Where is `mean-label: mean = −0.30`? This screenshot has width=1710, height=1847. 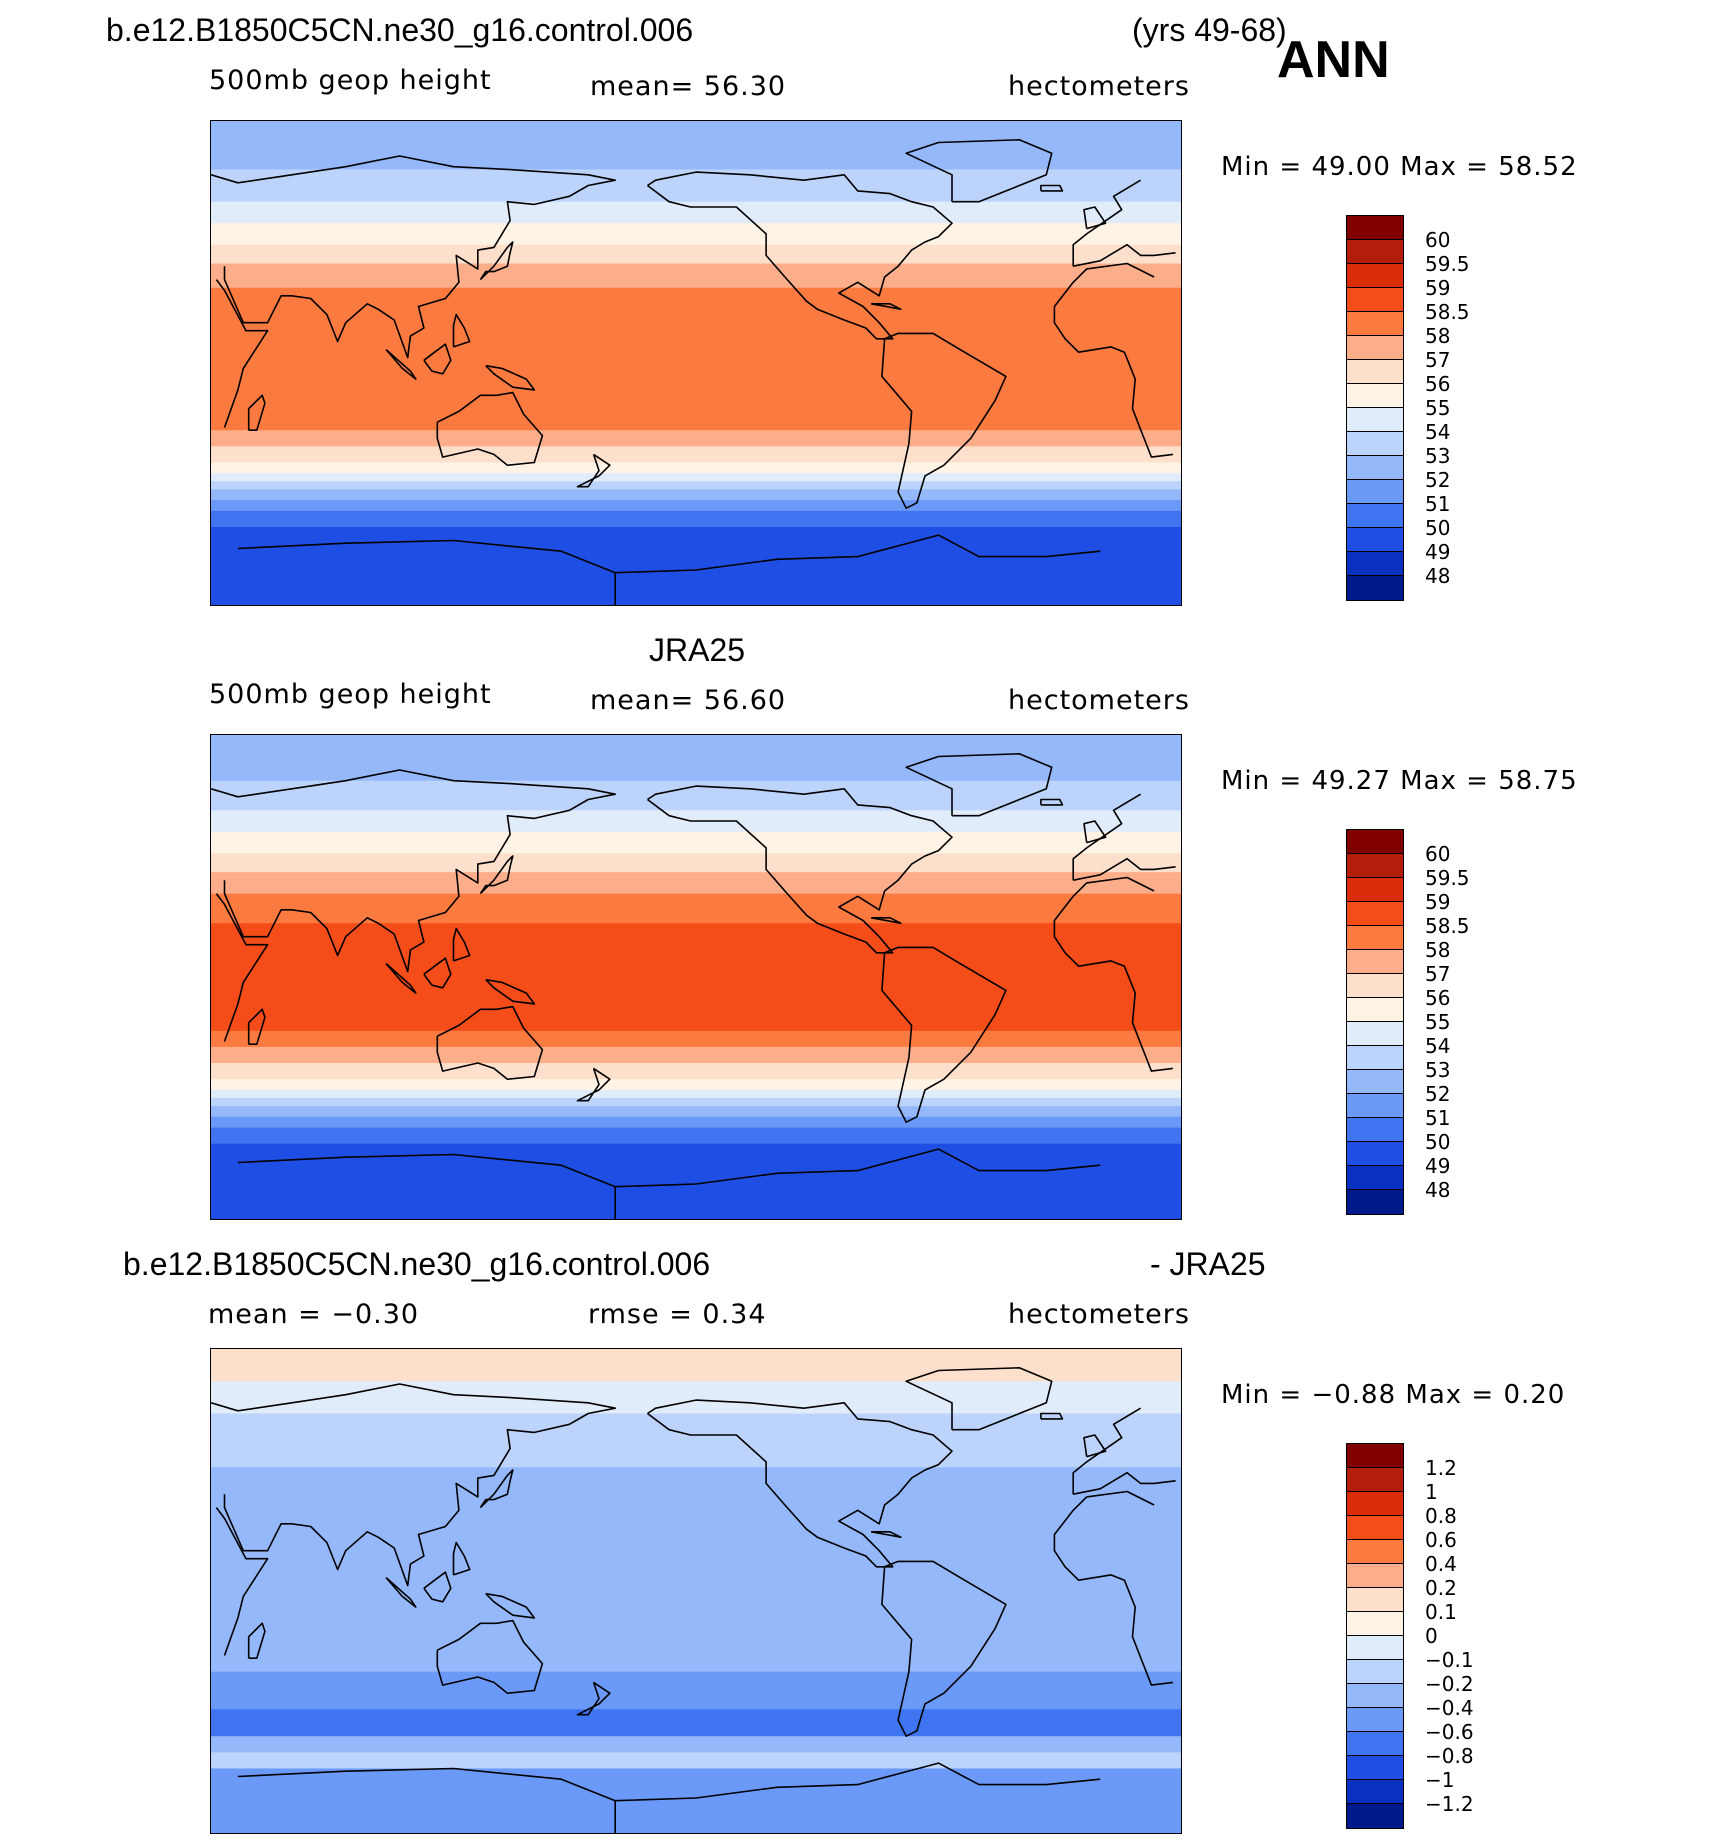 mean-label: mean = −0.30 is located at coordinates (314, 1314).